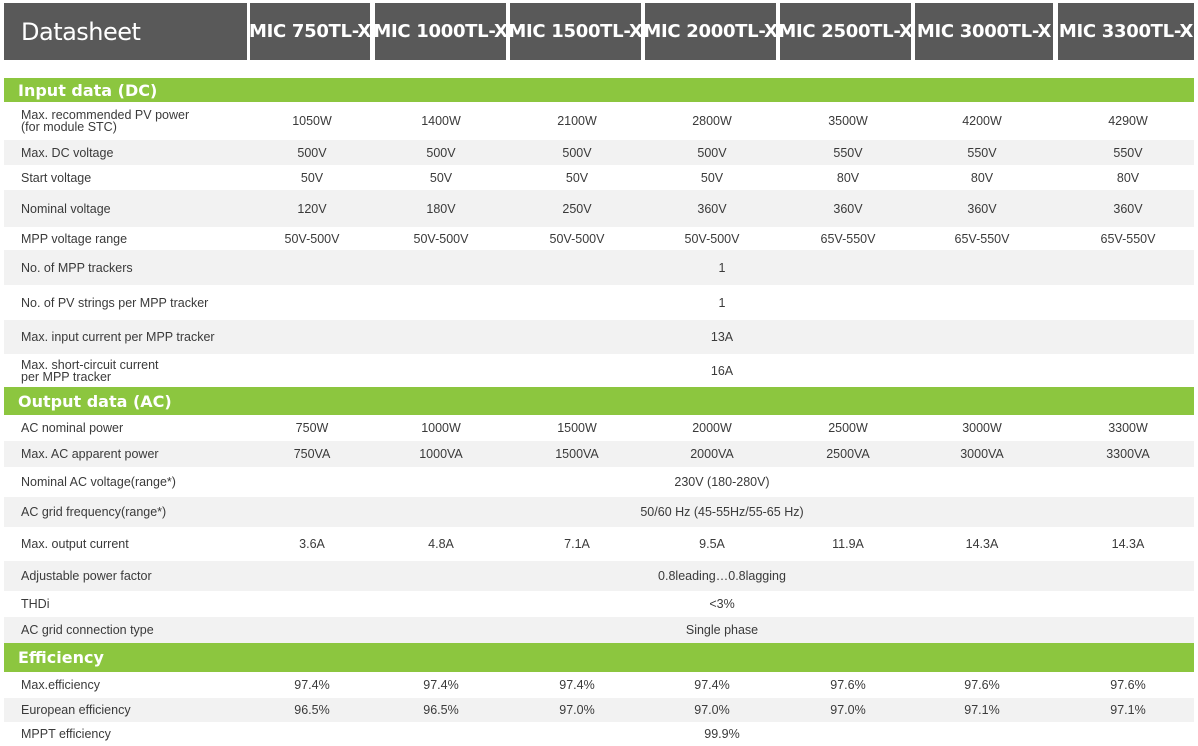 The image size is (1198, 746). What do you see at coordinates (710, 31) in the screenshot?
I see `model-header: MIC 2000TL-X` at bounding box center [710, 31].